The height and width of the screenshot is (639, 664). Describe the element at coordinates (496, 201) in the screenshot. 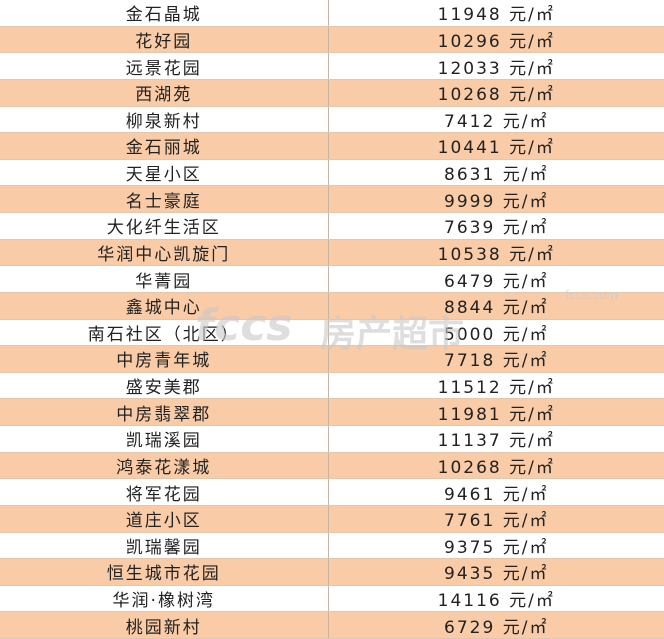

I see `price-cell: 9999 元/㎡` at that location.